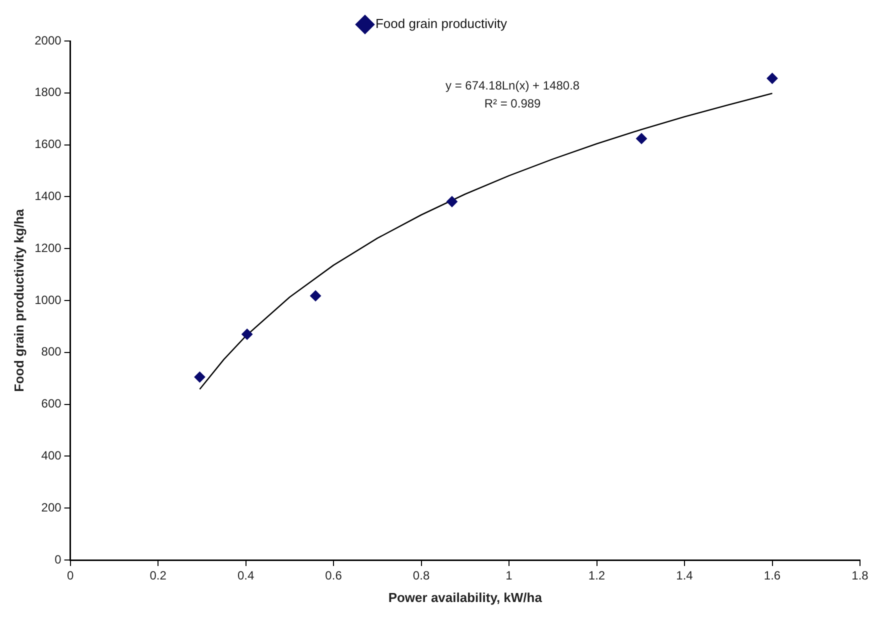 The height and width of the screenshot is (618, 876). I want to click on y-tick-label: 1800, so click(48, 92).